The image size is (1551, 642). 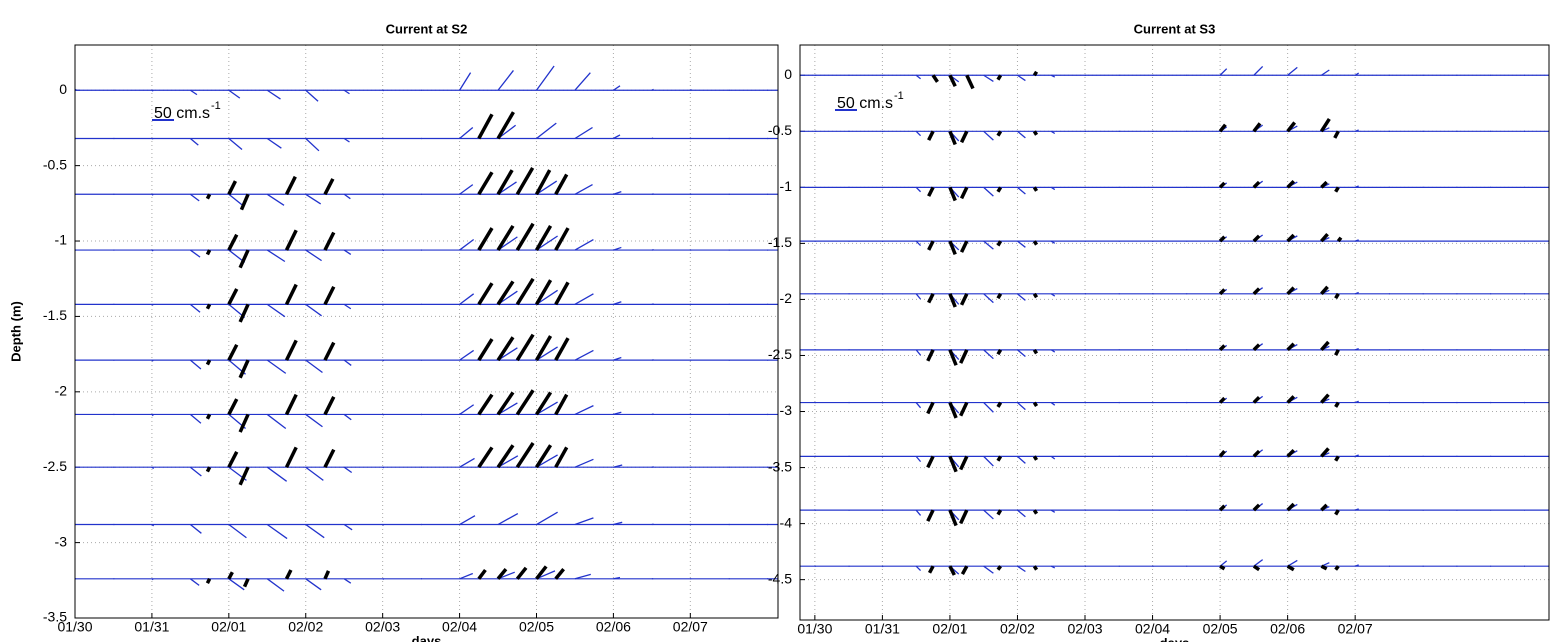 What do you see at coordinates (382, 627) in the screenshot?
I see `x-tick-label: 02/03` at bounding box center [382, 627].